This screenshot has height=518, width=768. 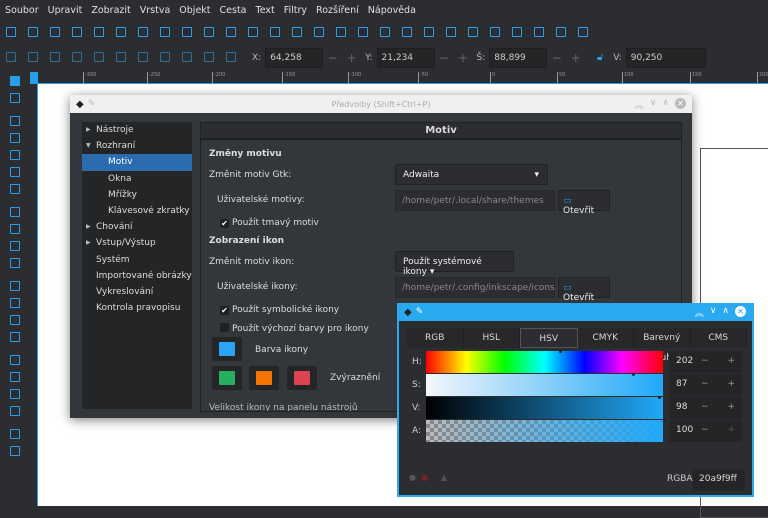 What do you see at coordinates (518, 58) in the screenshot?
I see `width-input: 88,899` at bounding box center [518, 58].